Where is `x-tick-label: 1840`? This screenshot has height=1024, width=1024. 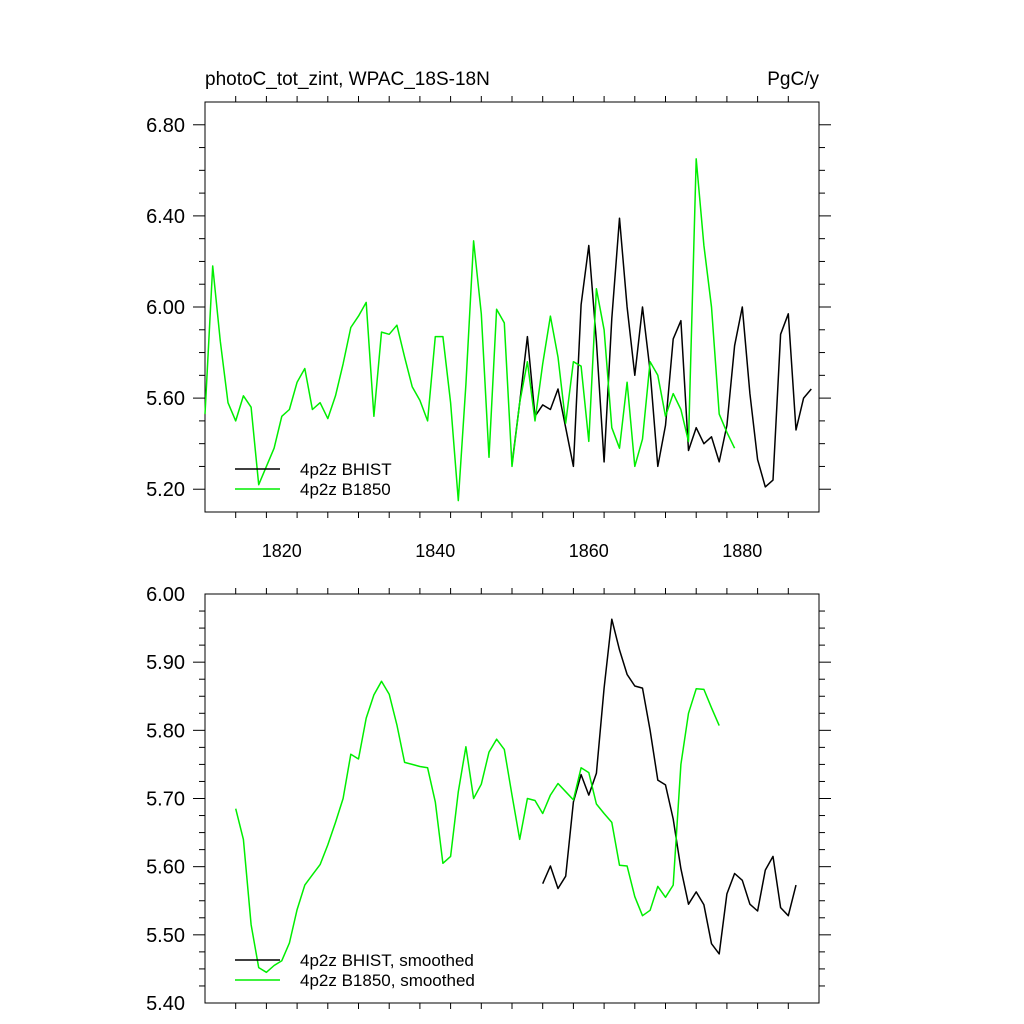 x-tick-label: 1840 is located at coordinates (435, 551).